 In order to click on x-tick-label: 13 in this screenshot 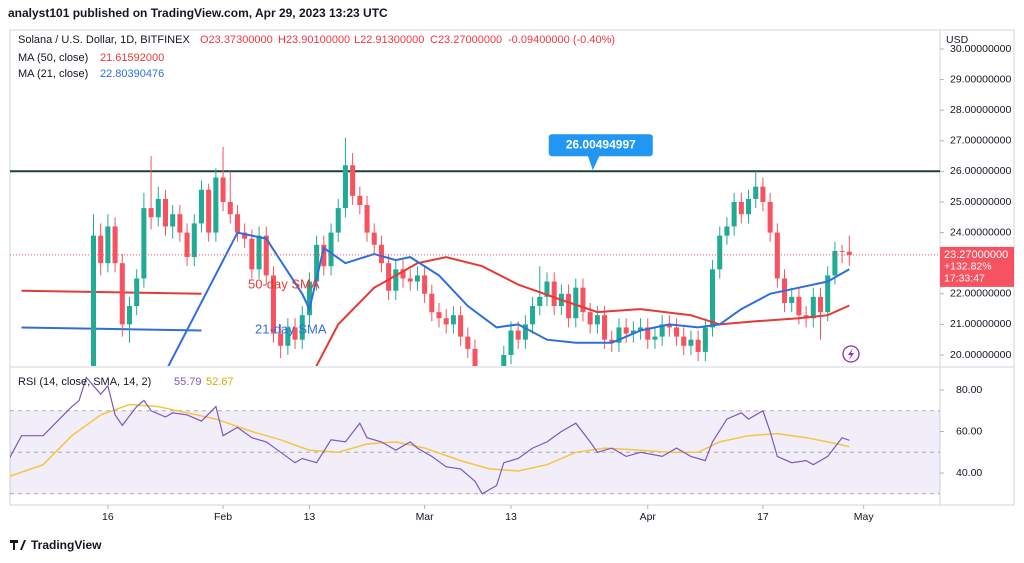, I will do `click(511, 517)`.